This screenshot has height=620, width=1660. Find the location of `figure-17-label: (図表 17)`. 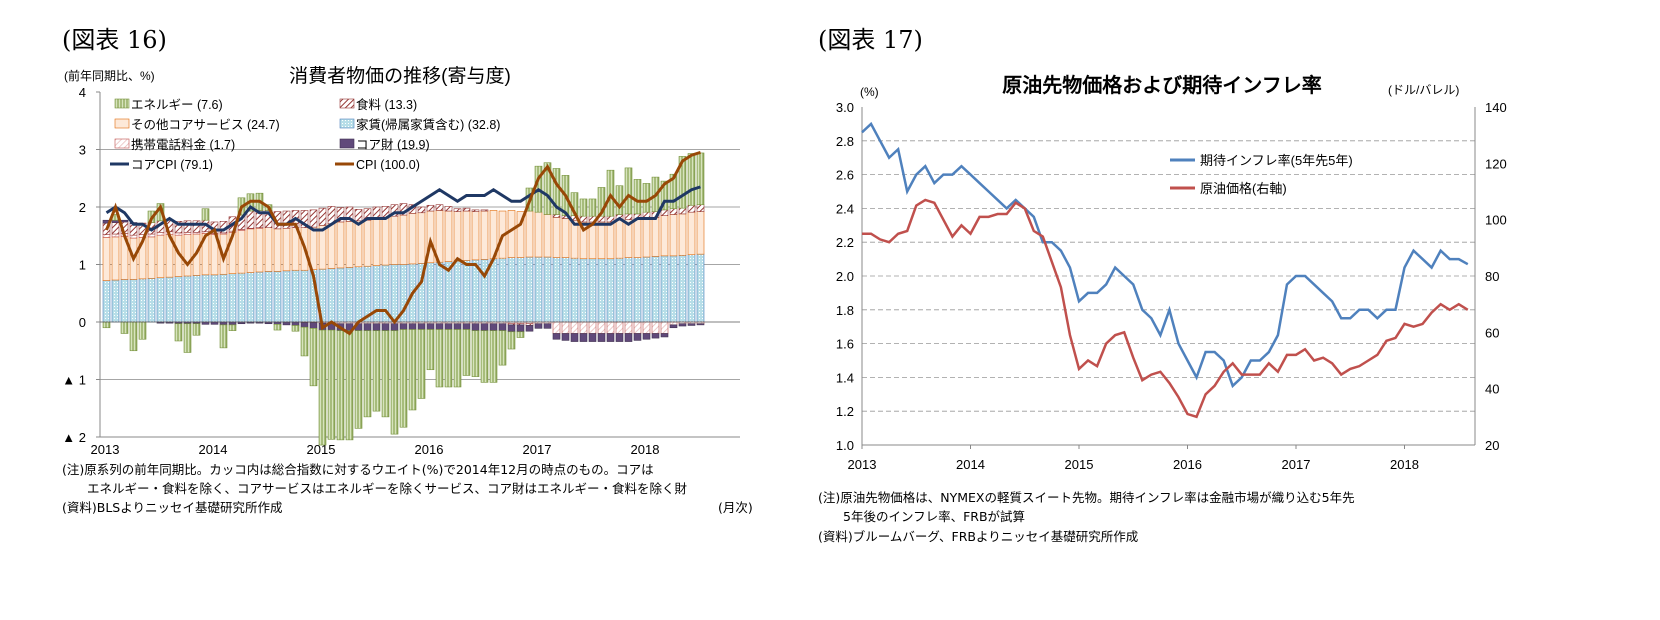

figure-17-label: (図表 17) is located at coordinates (870, 40).